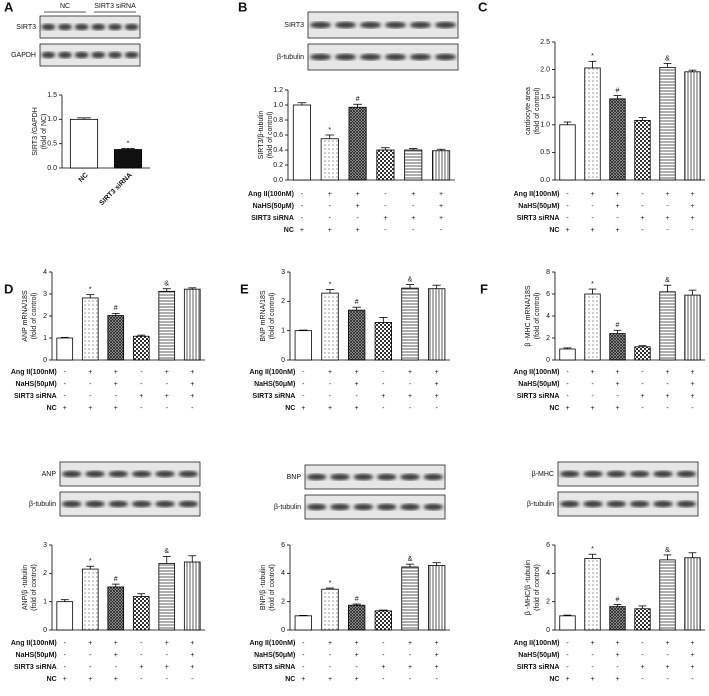 This screenshot has height=696, width=709. Describe the element at coordinates (528, 587) in the screenshot. I see `y-axis-label: β -MHC/β -tubulin` at that location.